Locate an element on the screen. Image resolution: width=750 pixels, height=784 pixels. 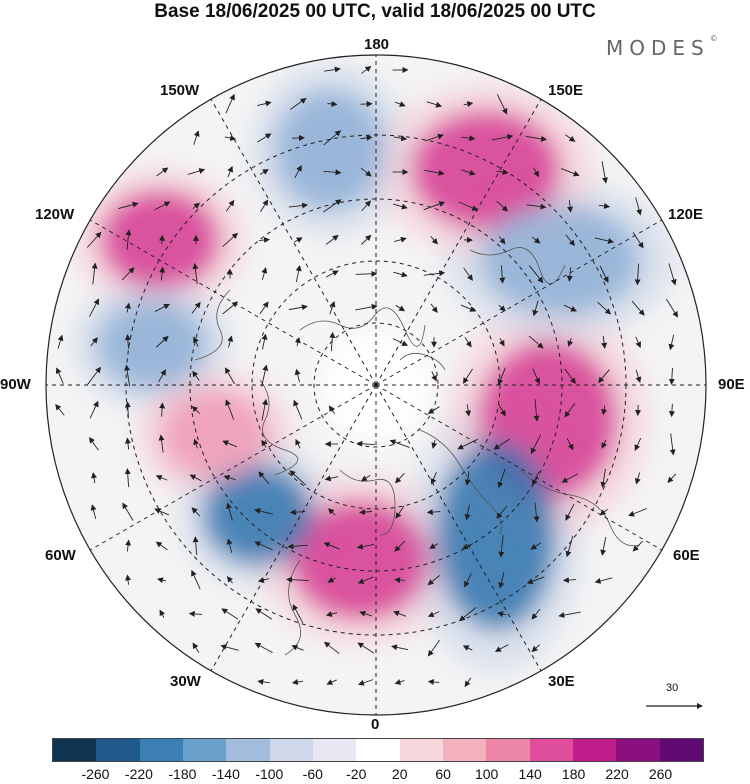
lon-label-60e: 60E is located at coordinates (686, 555).